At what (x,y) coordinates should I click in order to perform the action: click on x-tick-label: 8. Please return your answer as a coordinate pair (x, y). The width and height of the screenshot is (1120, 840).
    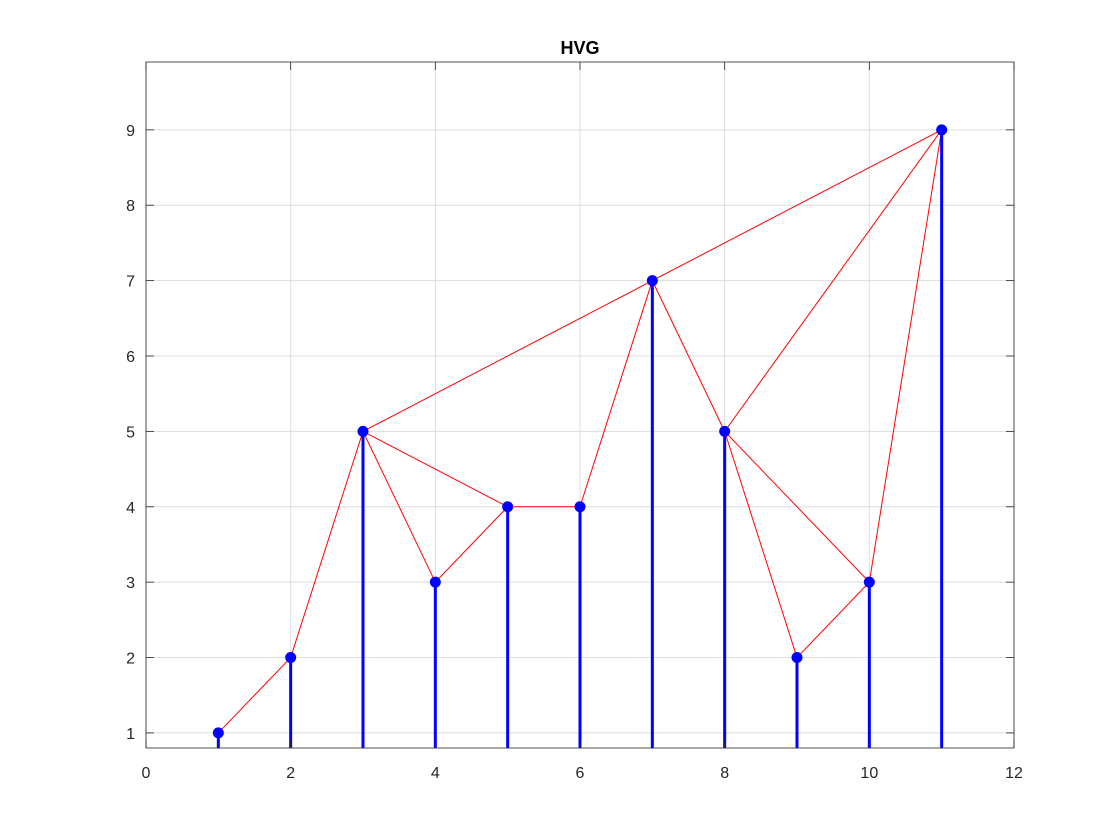
    Looking at the image, I should click on (724, 773).